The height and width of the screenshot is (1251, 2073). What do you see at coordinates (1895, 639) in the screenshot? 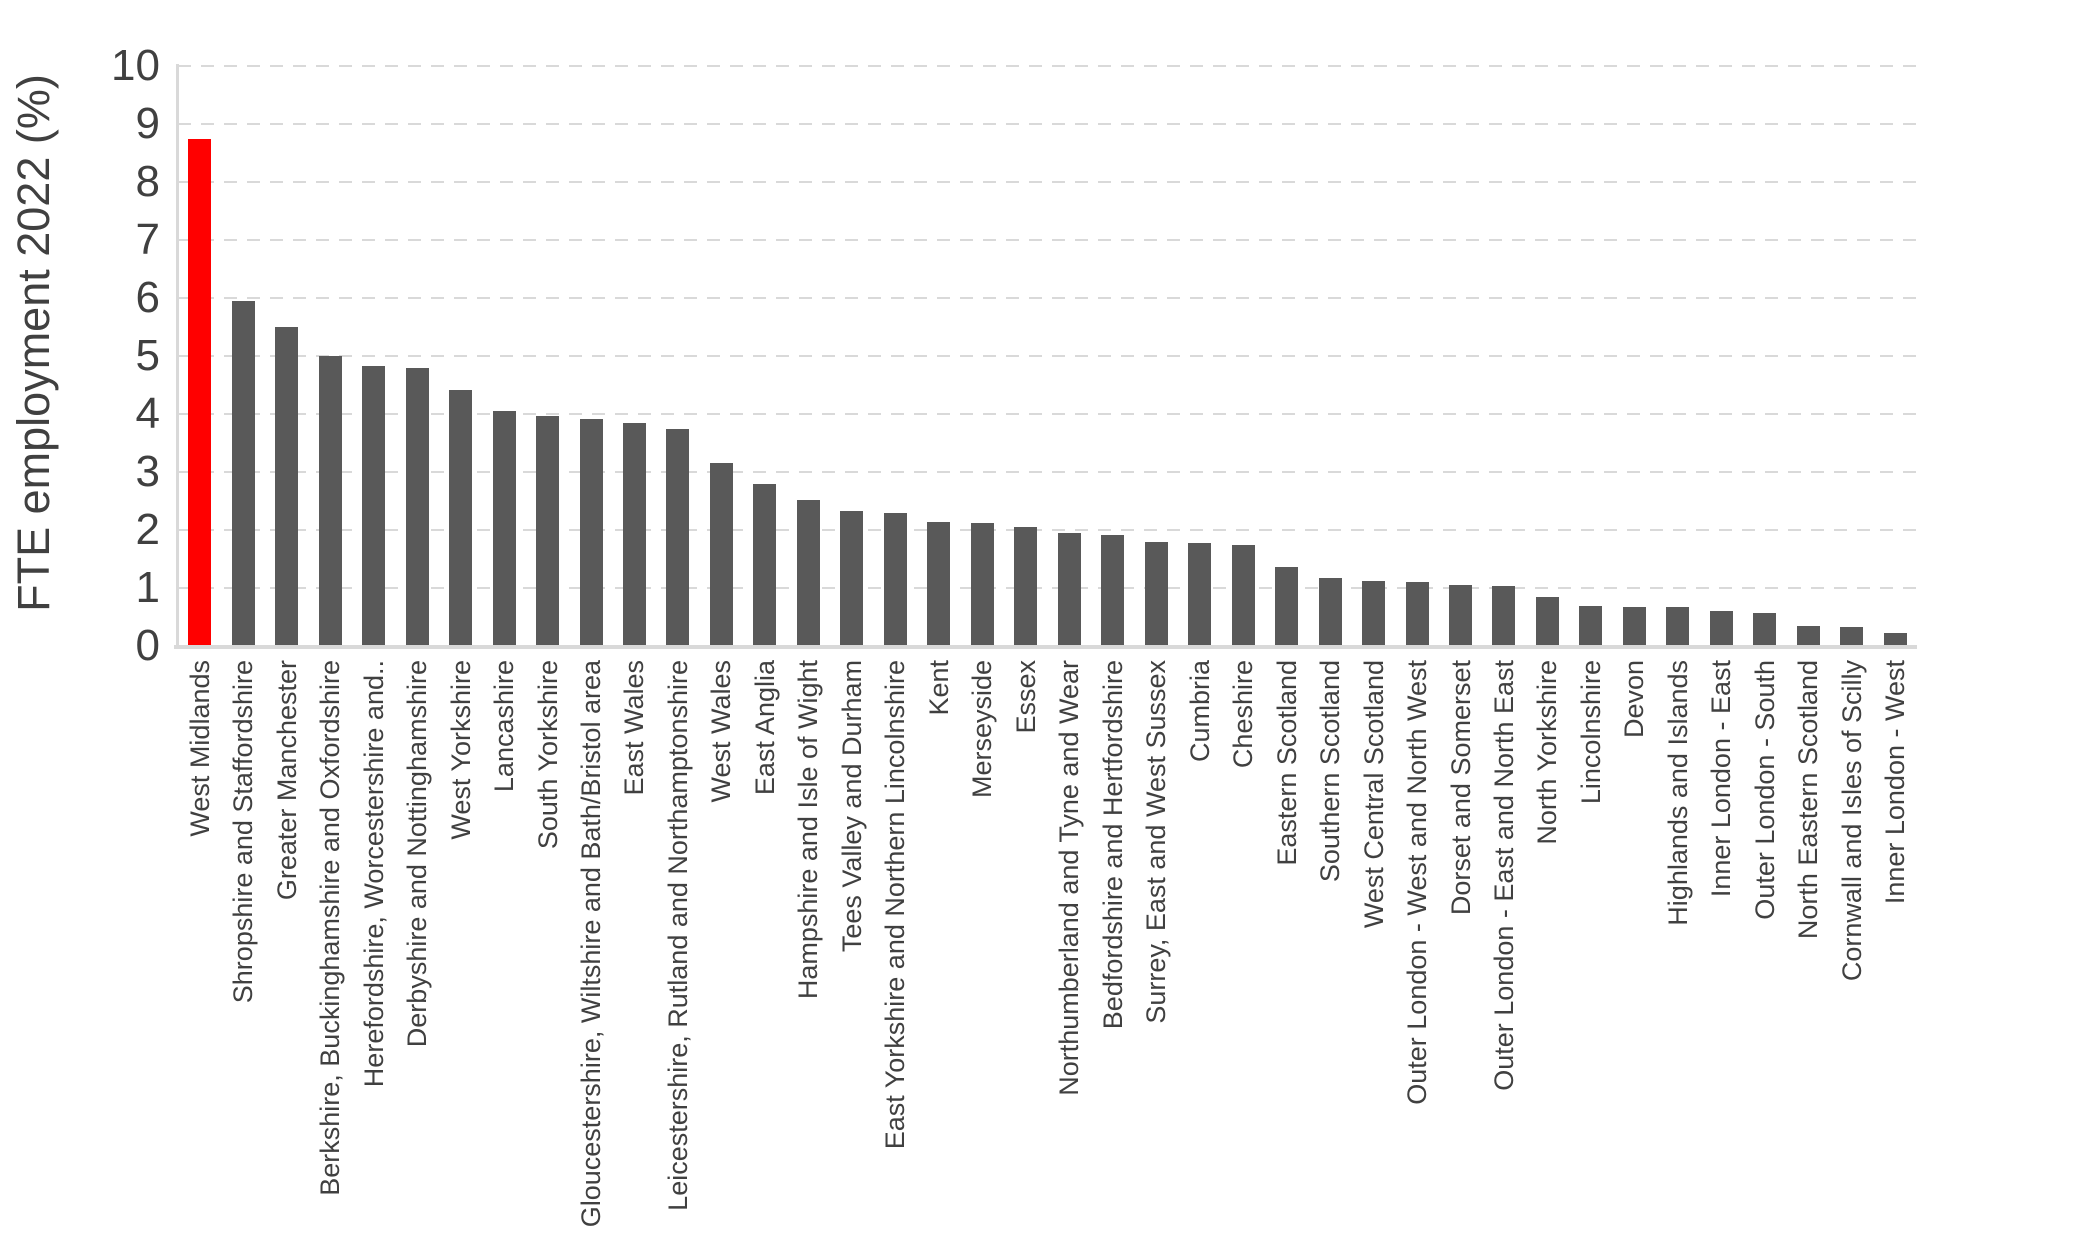
I see `bar-inner-london-west` at bounding box center [1895, 639].